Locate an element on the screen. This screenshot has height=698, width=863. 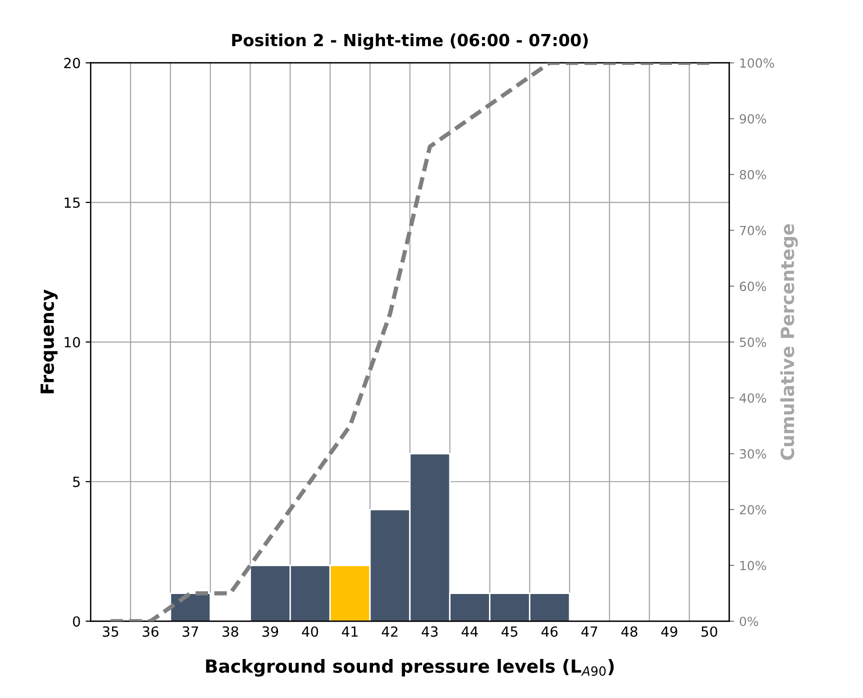
x-tick-label: 48 is located at coordinates (629, 631).